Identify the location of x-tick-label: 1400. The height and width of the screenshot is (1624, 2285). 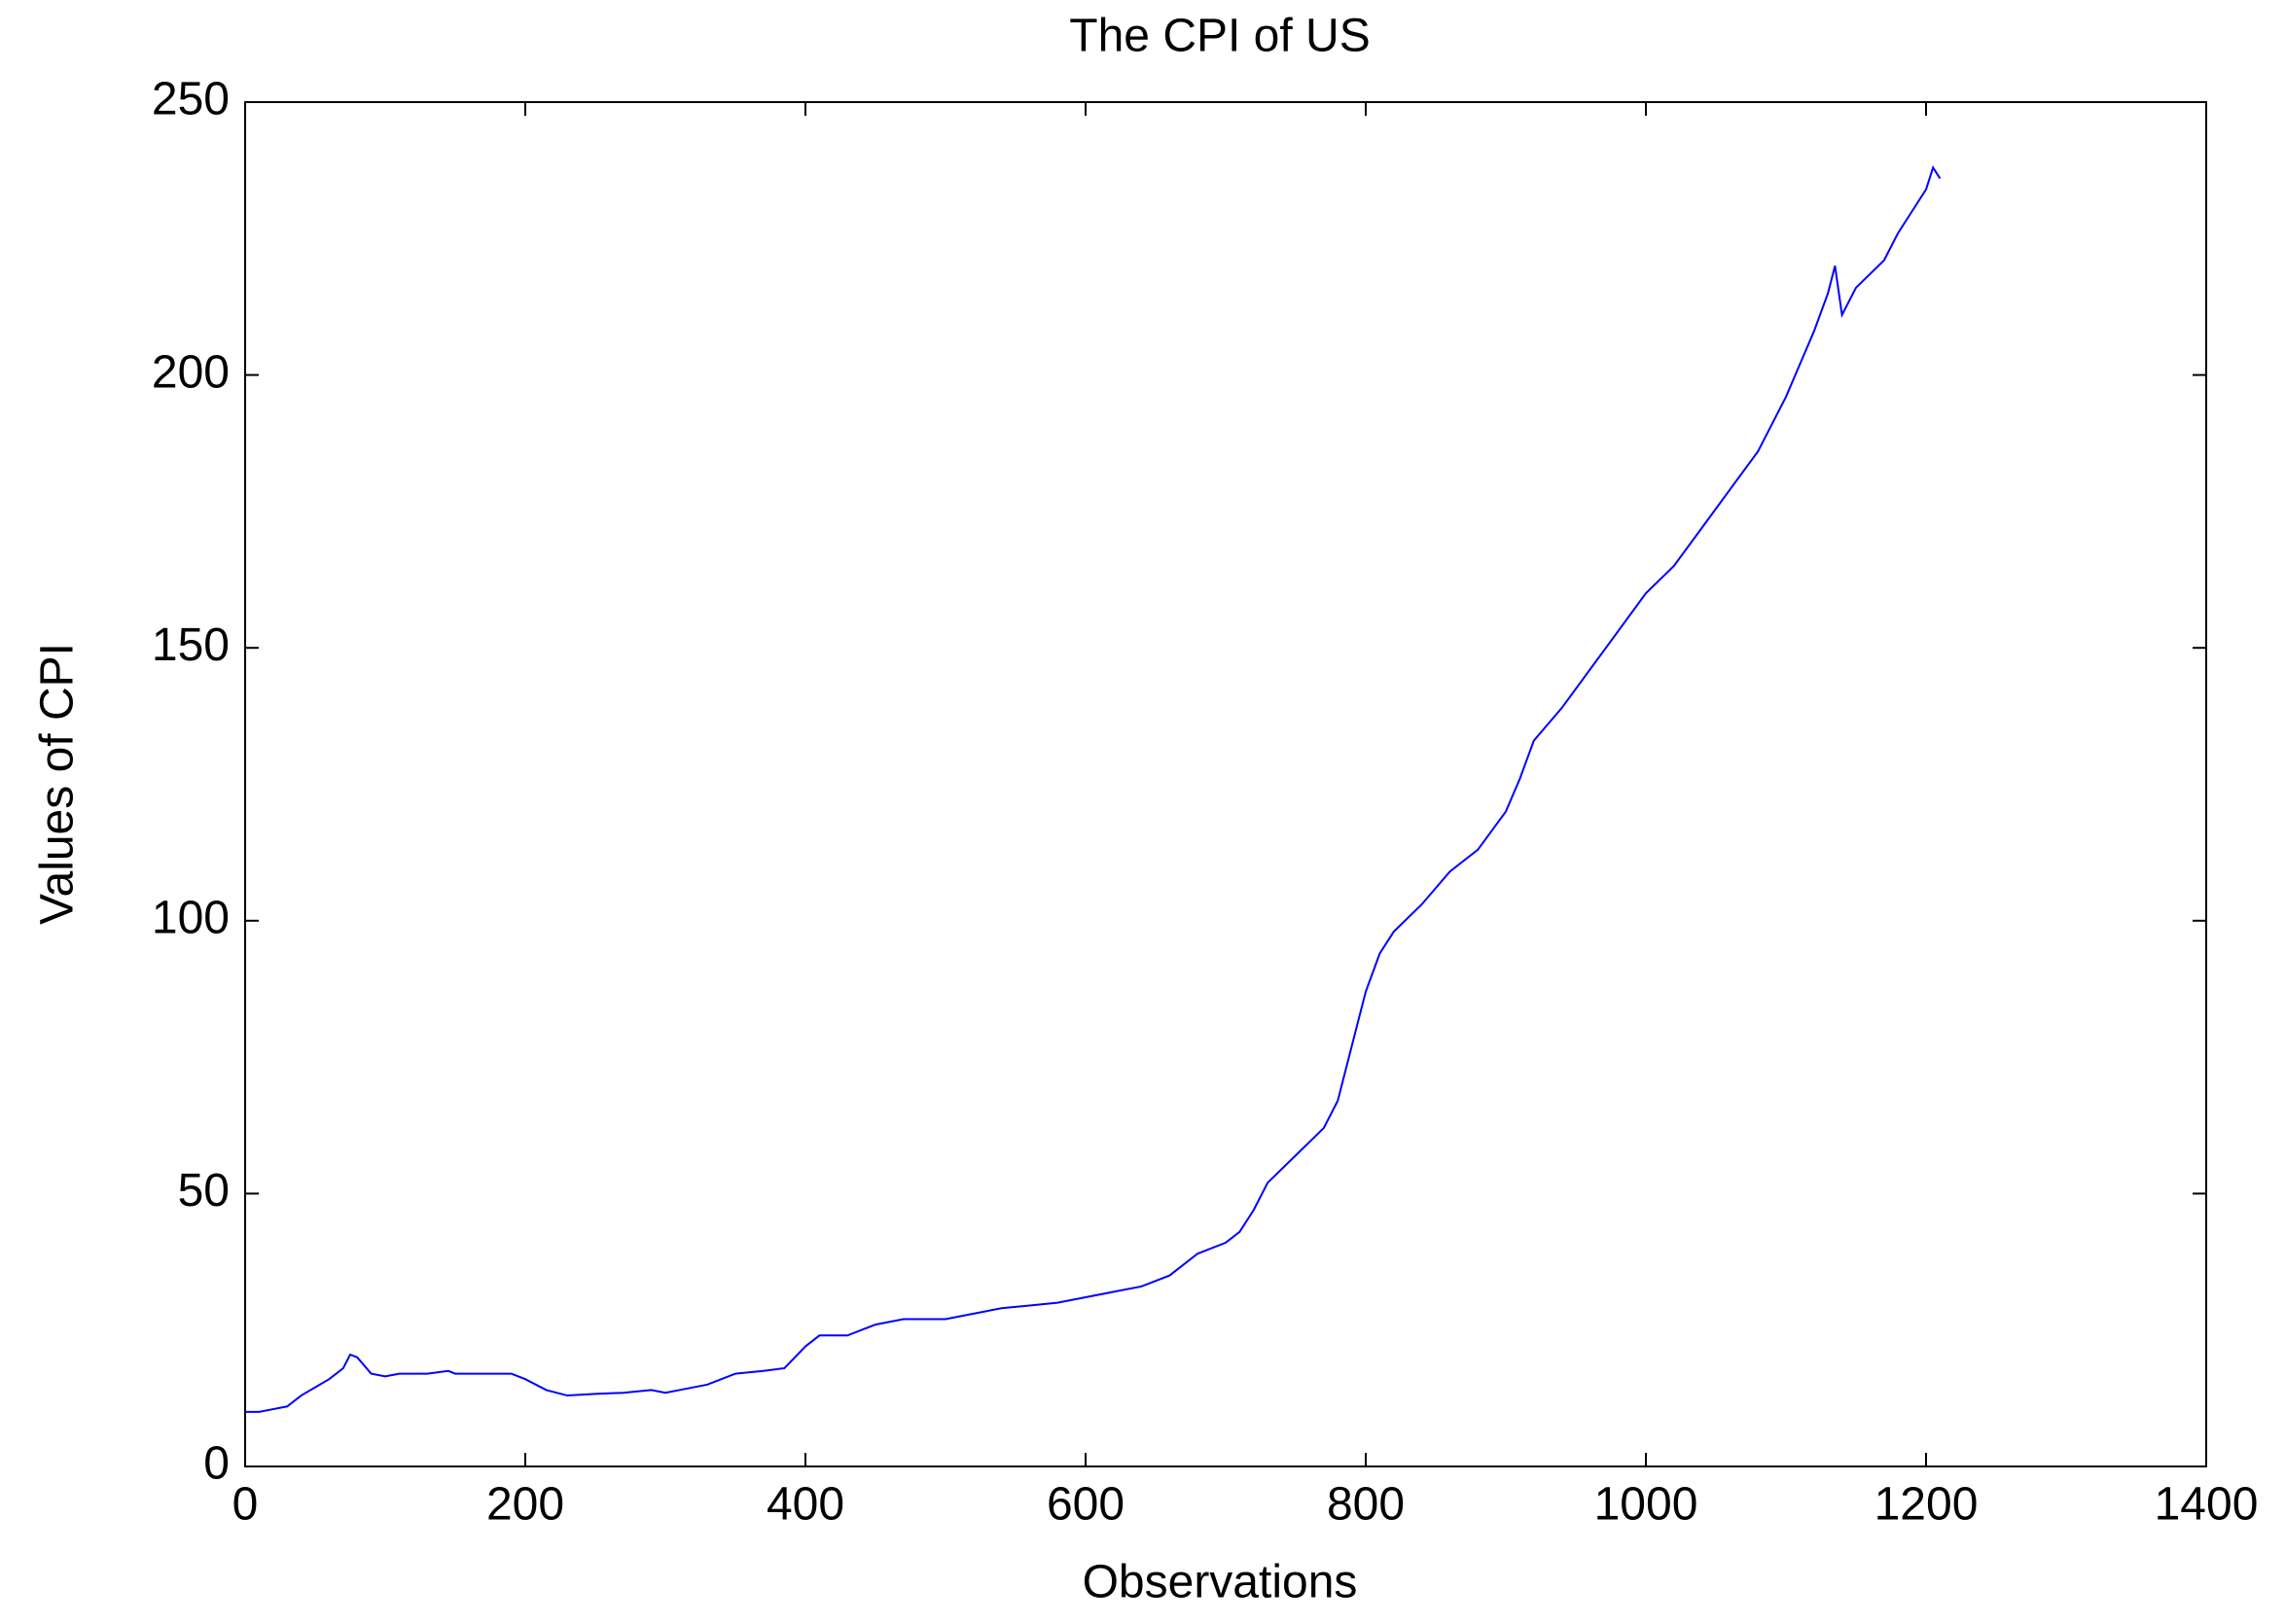
(2207, 1505).